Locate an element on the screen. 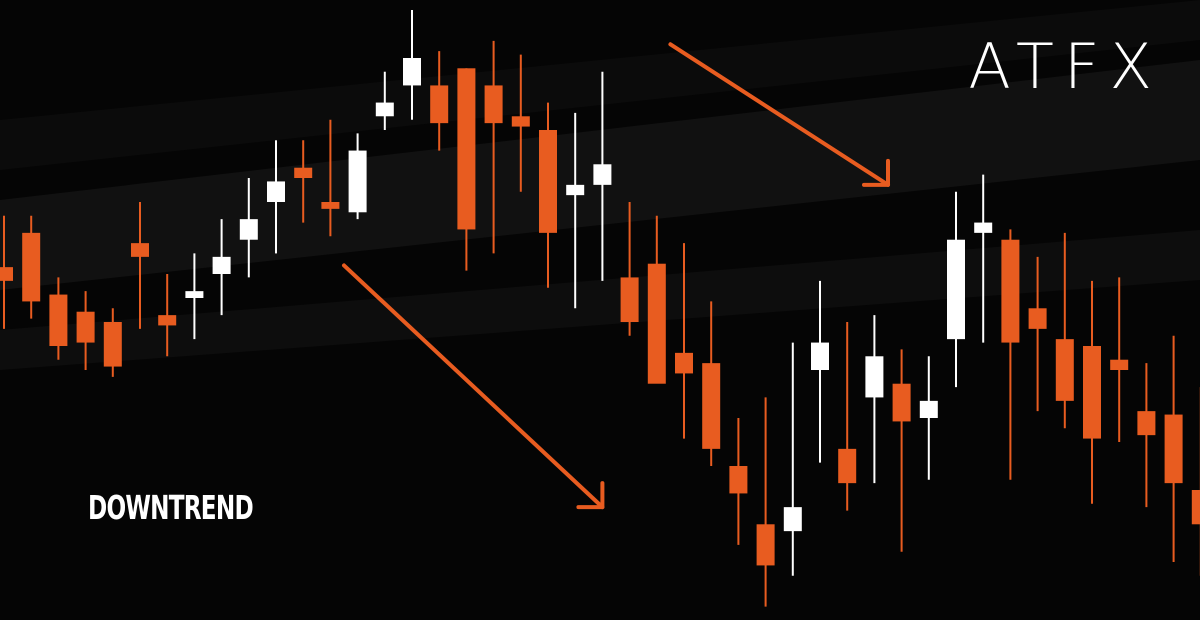 This screenshot has height=620, width=1200. atfx-logo: ATFX is located at coordinates (1065, 66).